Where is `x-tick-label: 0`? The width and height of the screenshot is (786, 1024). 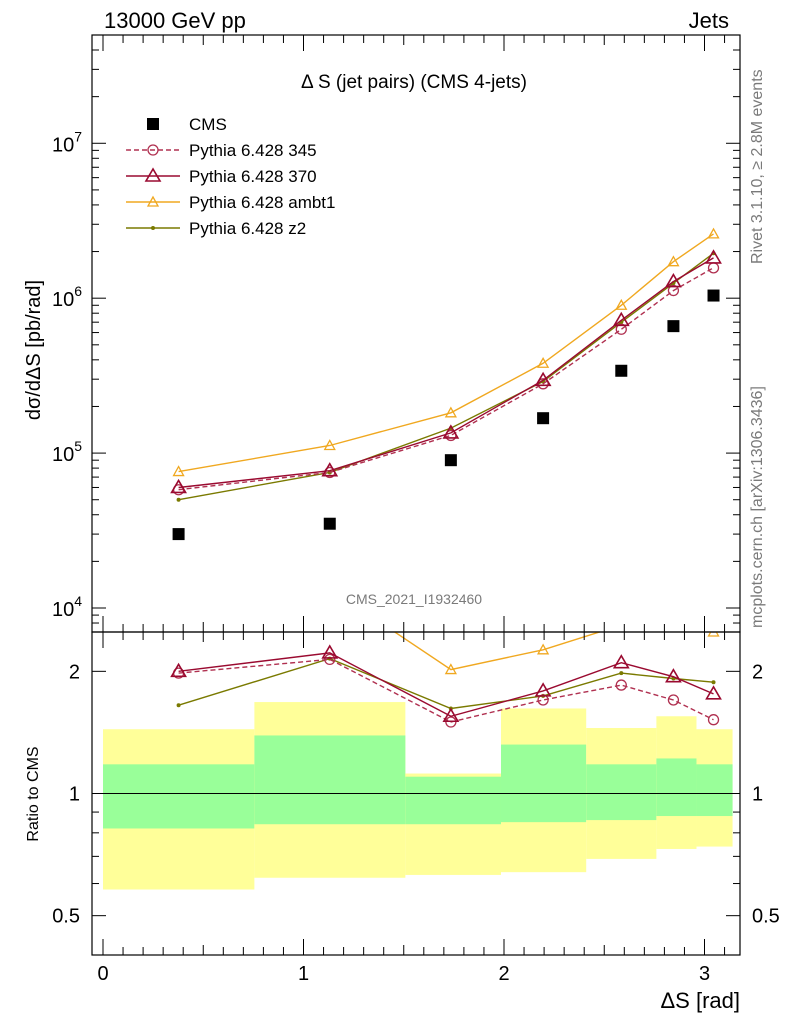
x-tick-label: 0 is located at coordinates (102, 974).